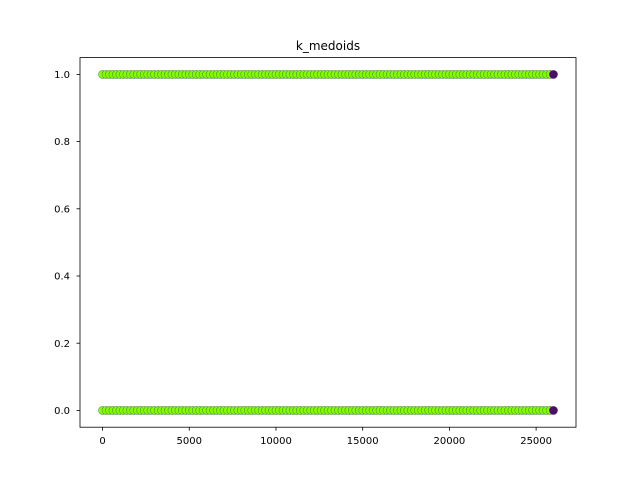 This screenshot has width=640, height=485. I want to click on y-tick-label: 0.2, so click(62, 344).